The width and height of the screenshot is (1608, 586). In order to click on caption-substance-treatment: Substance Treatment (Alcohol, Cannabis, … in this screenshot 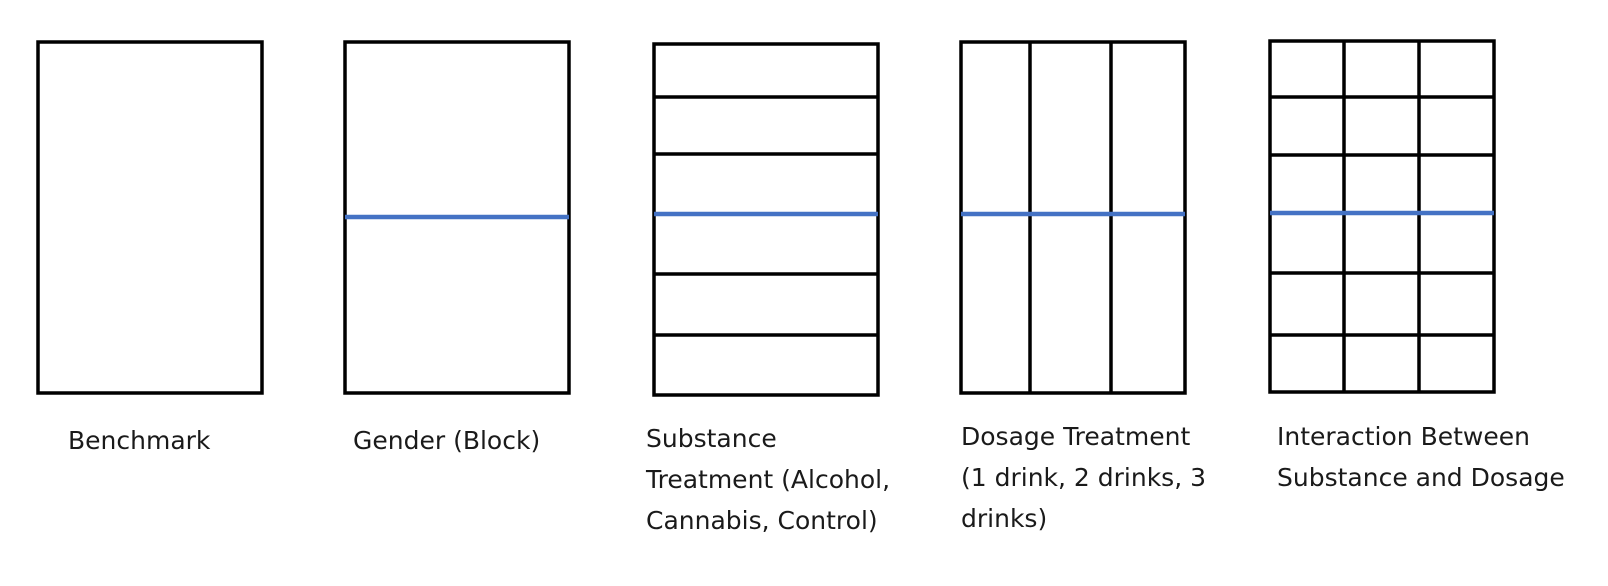, I will do `click(768, 479)`.